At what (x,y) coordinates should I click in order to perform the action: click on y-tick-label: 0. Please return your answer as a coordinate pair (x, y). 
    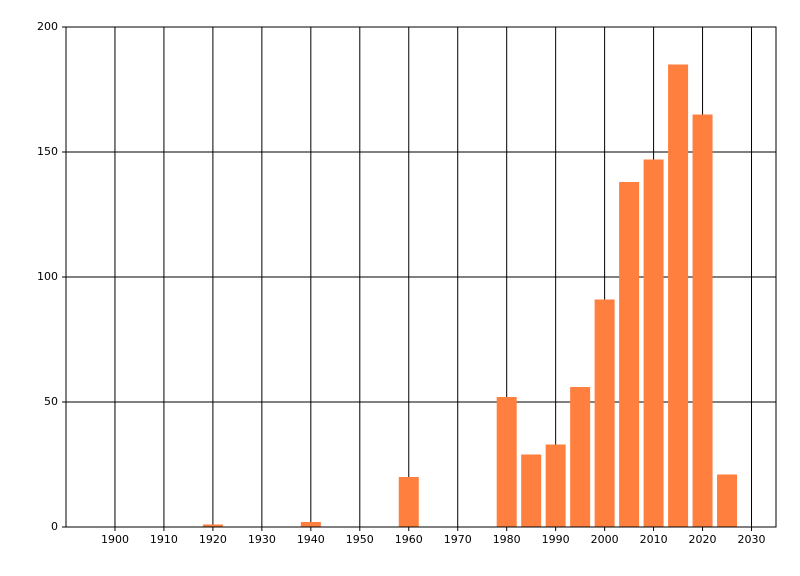
    Looking at the image, I should click on (54, 526).